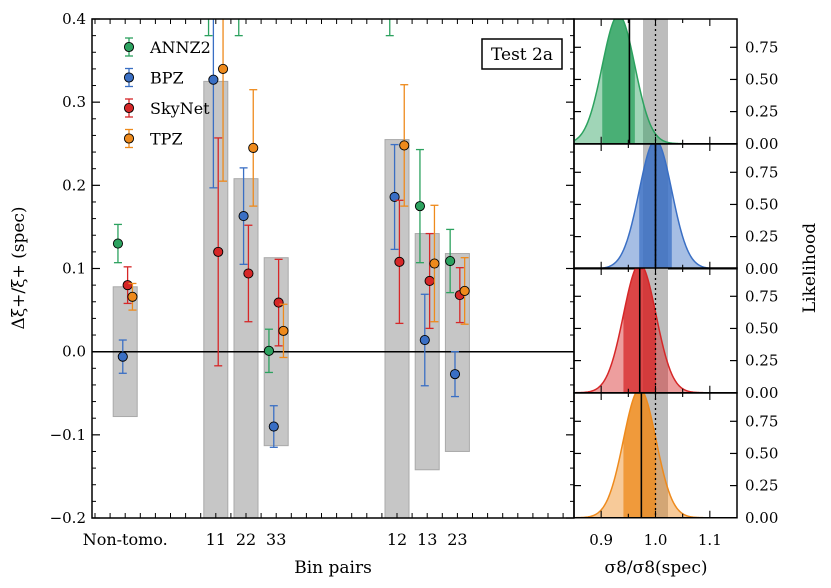  Describe the element at coordinates (655, 568) in the screenshot. I see `right-x-axis-label: σ8/σ8(spec)` at that location.